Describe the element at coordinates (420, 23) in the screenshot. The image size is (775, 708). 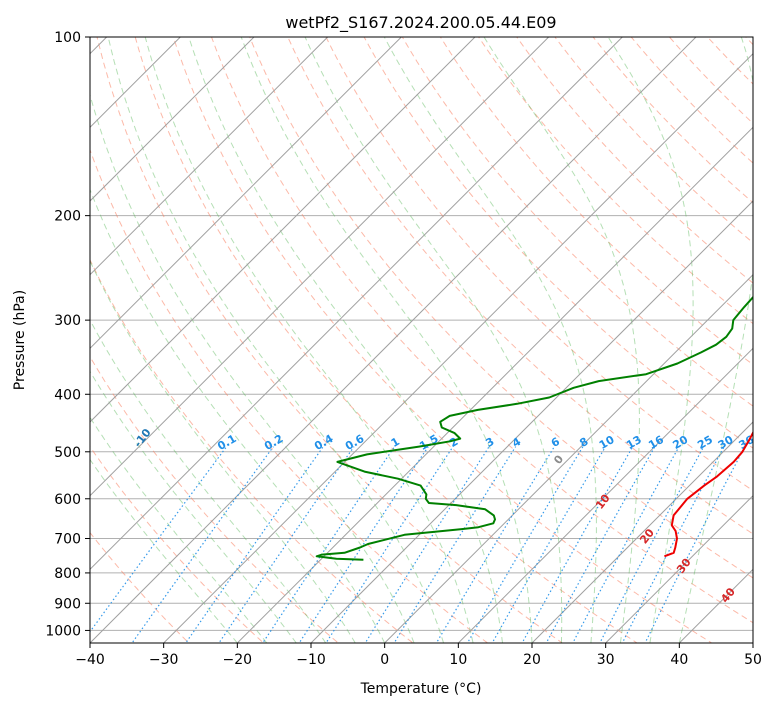
I see `chart-title: wetPf2_S167.2024.200.05.44.E09` at that location.